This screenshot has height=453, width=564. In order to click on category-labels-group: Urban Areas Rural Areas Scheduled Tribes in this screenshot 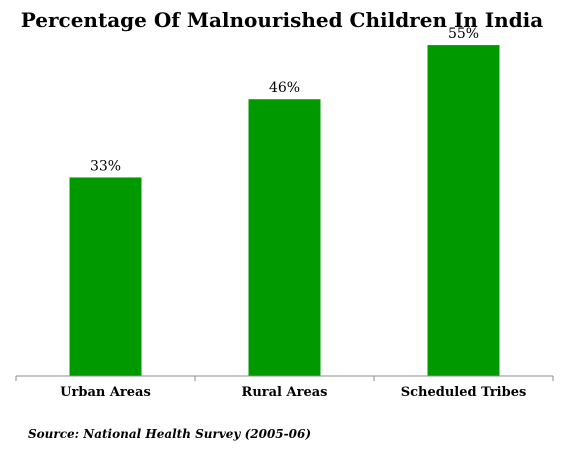, I will do `click(293, 392)`.